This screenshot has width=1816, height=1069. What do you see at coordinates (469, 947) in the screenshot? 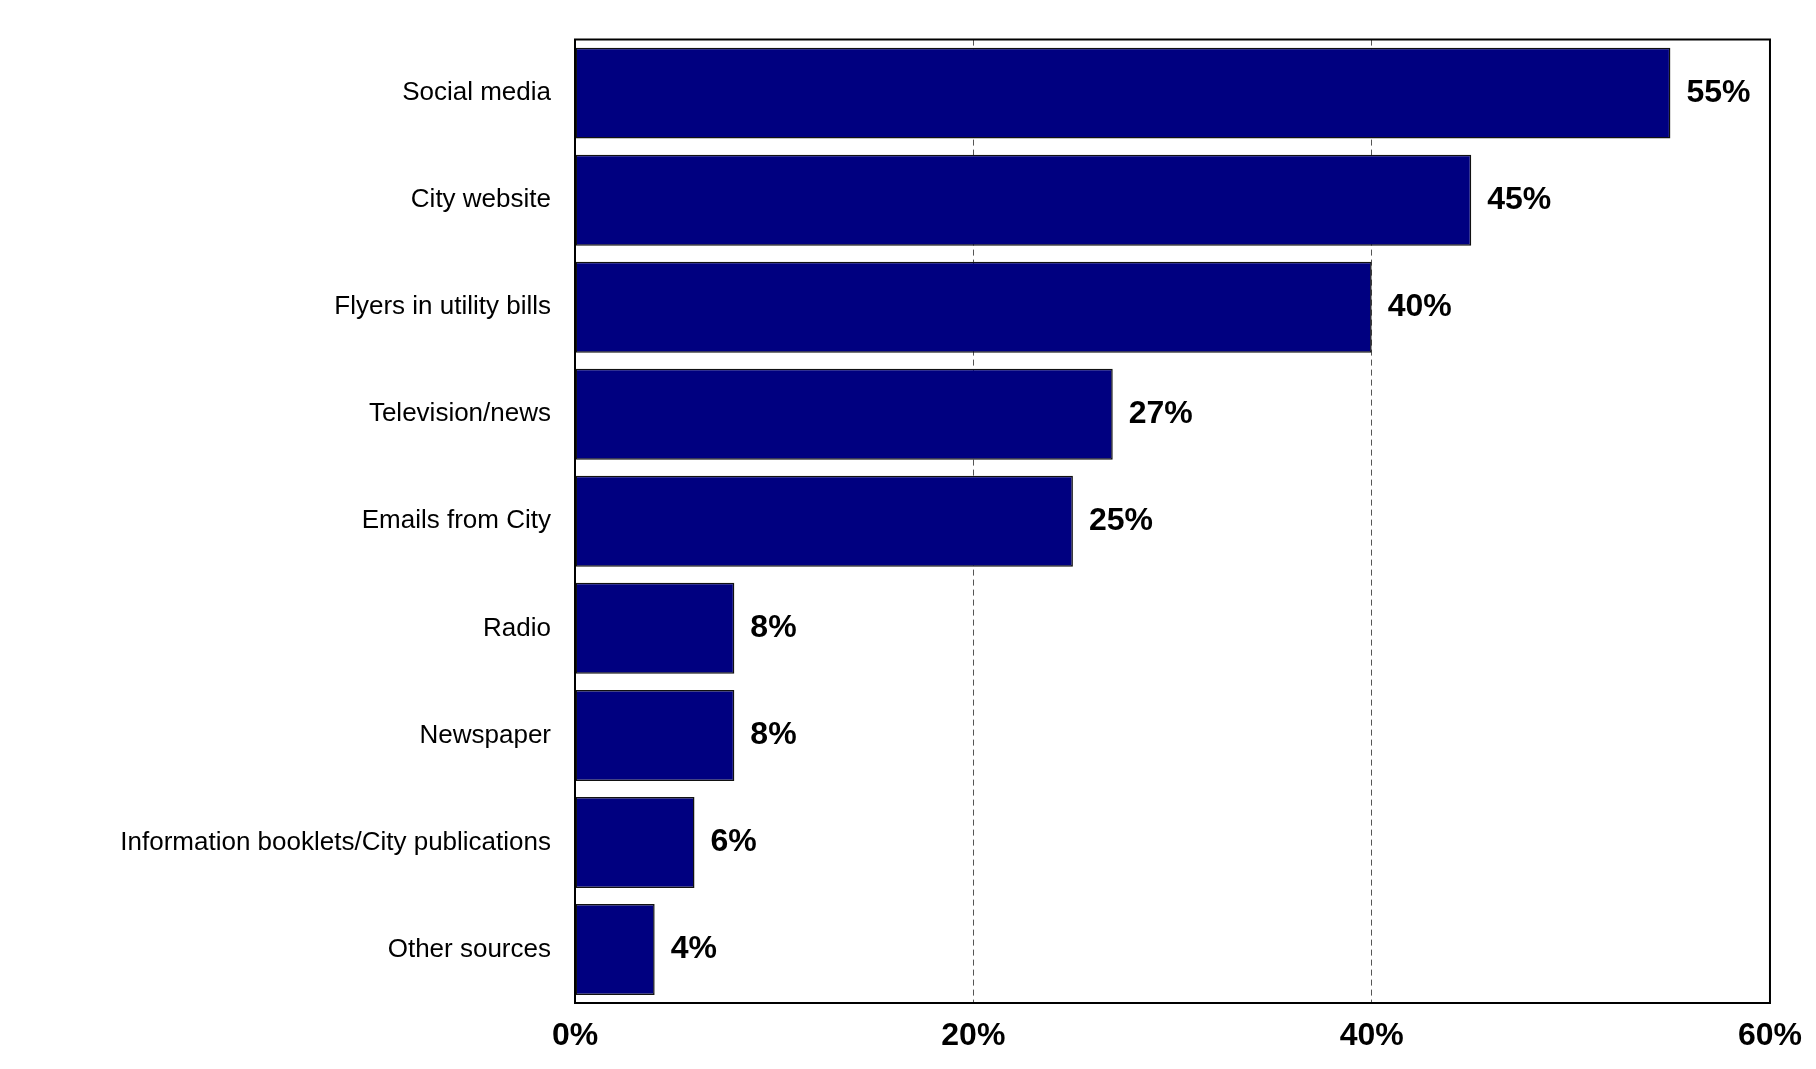
I see `y-tick-label: Other sources` at bounding box center [469, 947].